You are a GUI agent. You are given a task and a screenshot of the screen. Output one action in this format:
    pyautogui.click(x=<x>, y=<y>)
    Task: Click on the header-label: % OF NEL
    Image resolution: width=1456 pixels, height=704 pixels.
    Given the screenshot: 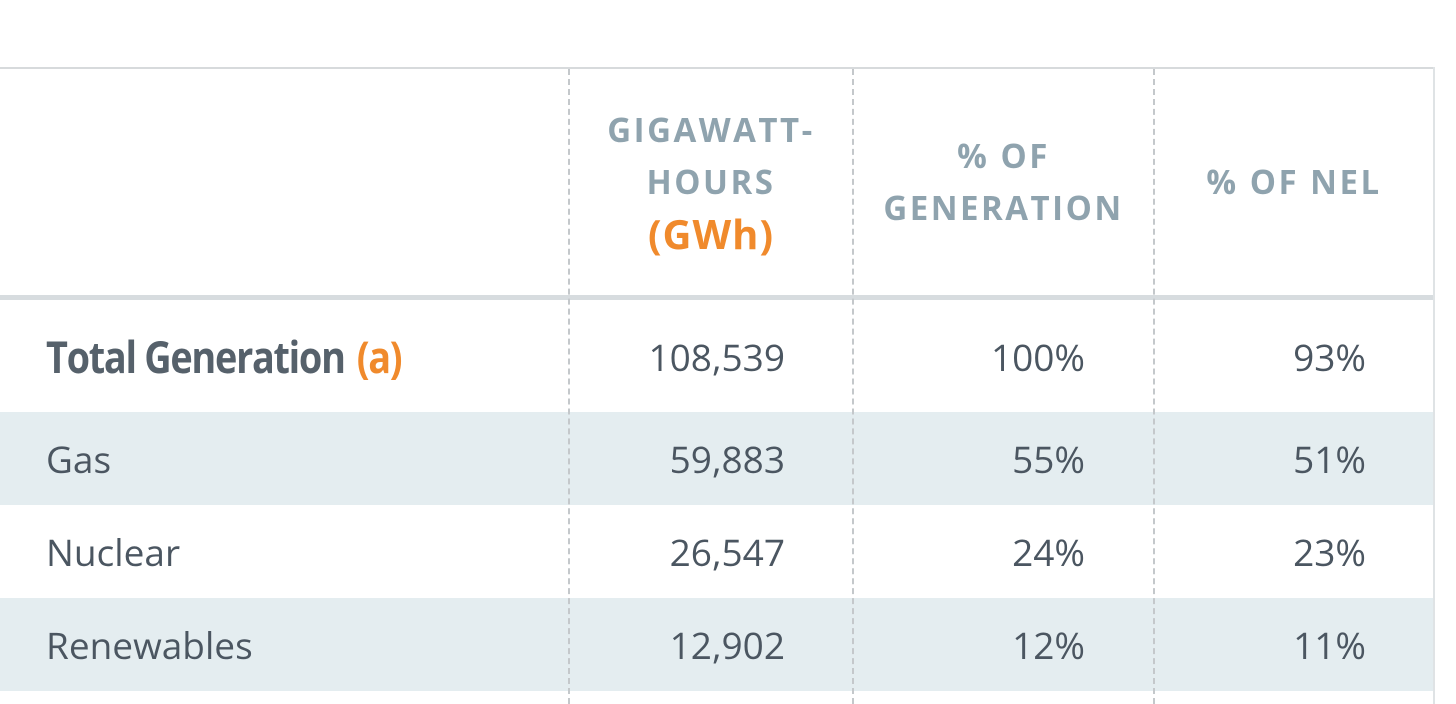 What is the action you would take?
    pyautogui.click(x=1294, y=181)
    